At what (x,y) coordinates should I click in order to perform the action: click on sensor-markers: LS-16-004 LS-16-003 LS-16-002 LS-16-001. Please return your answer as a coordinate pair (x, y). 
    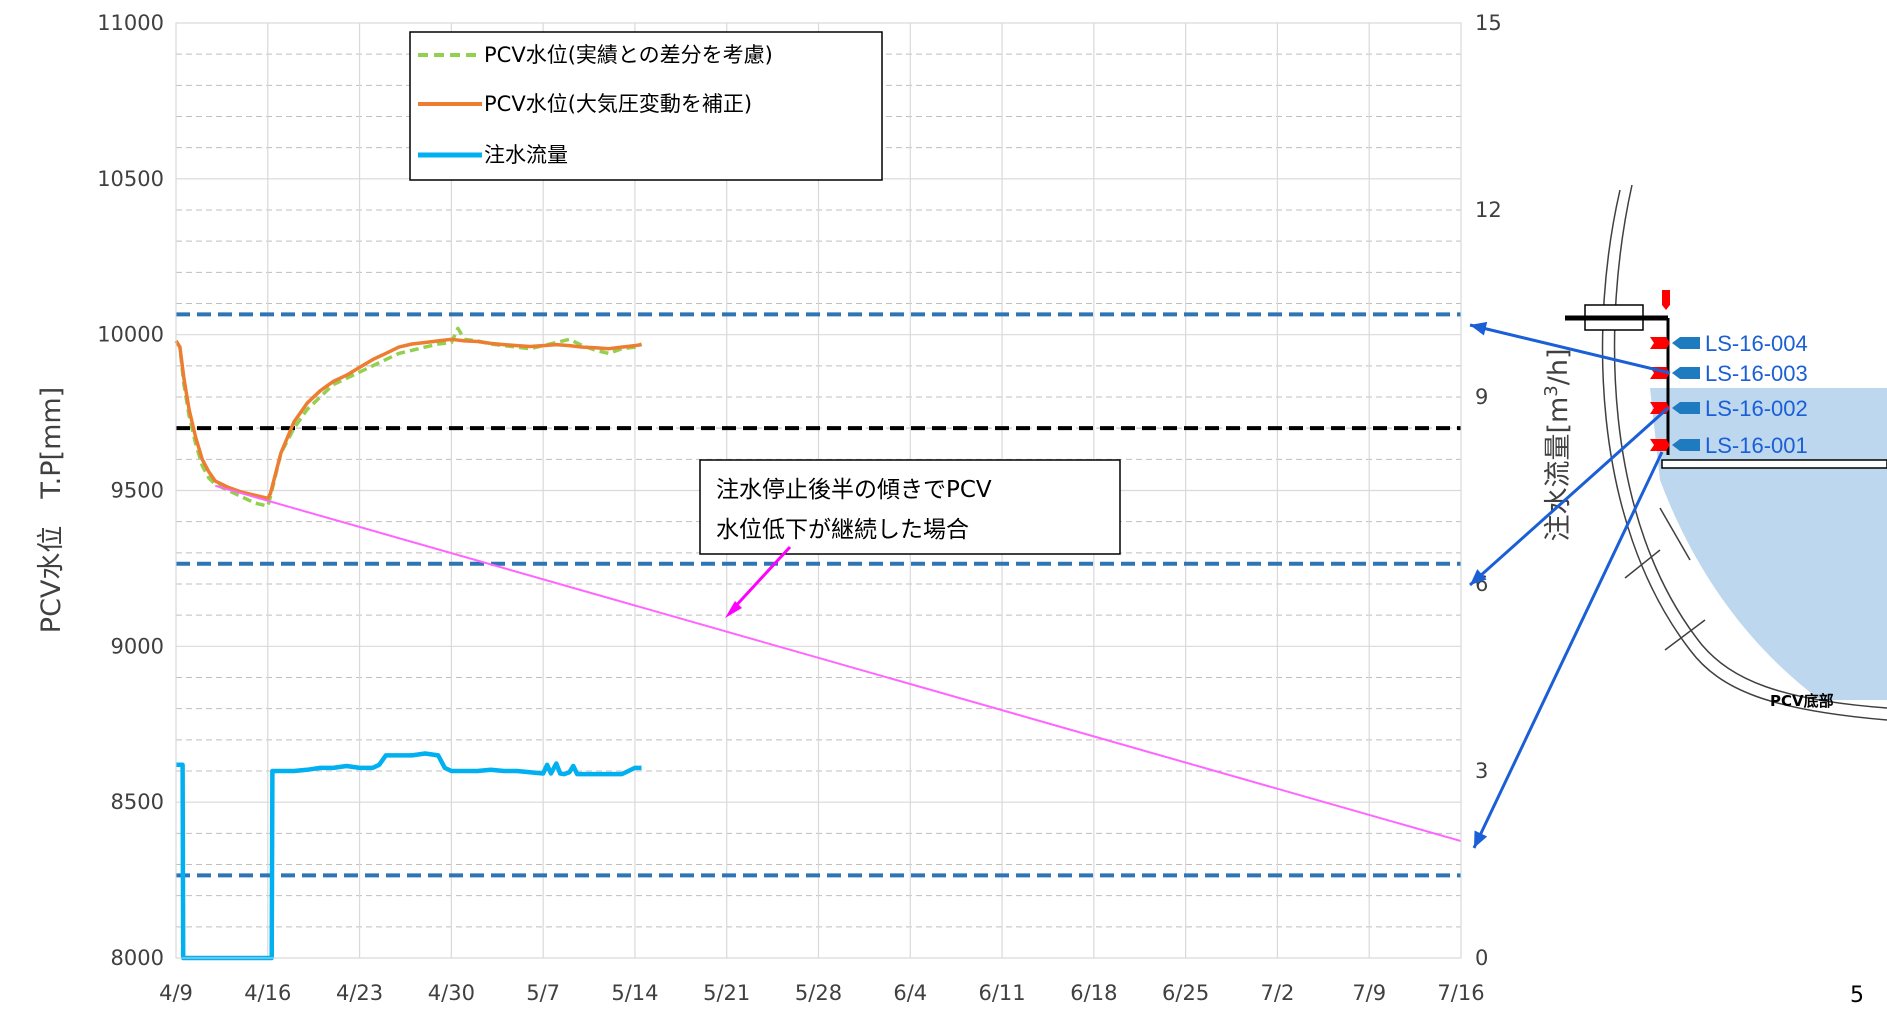
    Looking at the image, I should click on (1729, 394).